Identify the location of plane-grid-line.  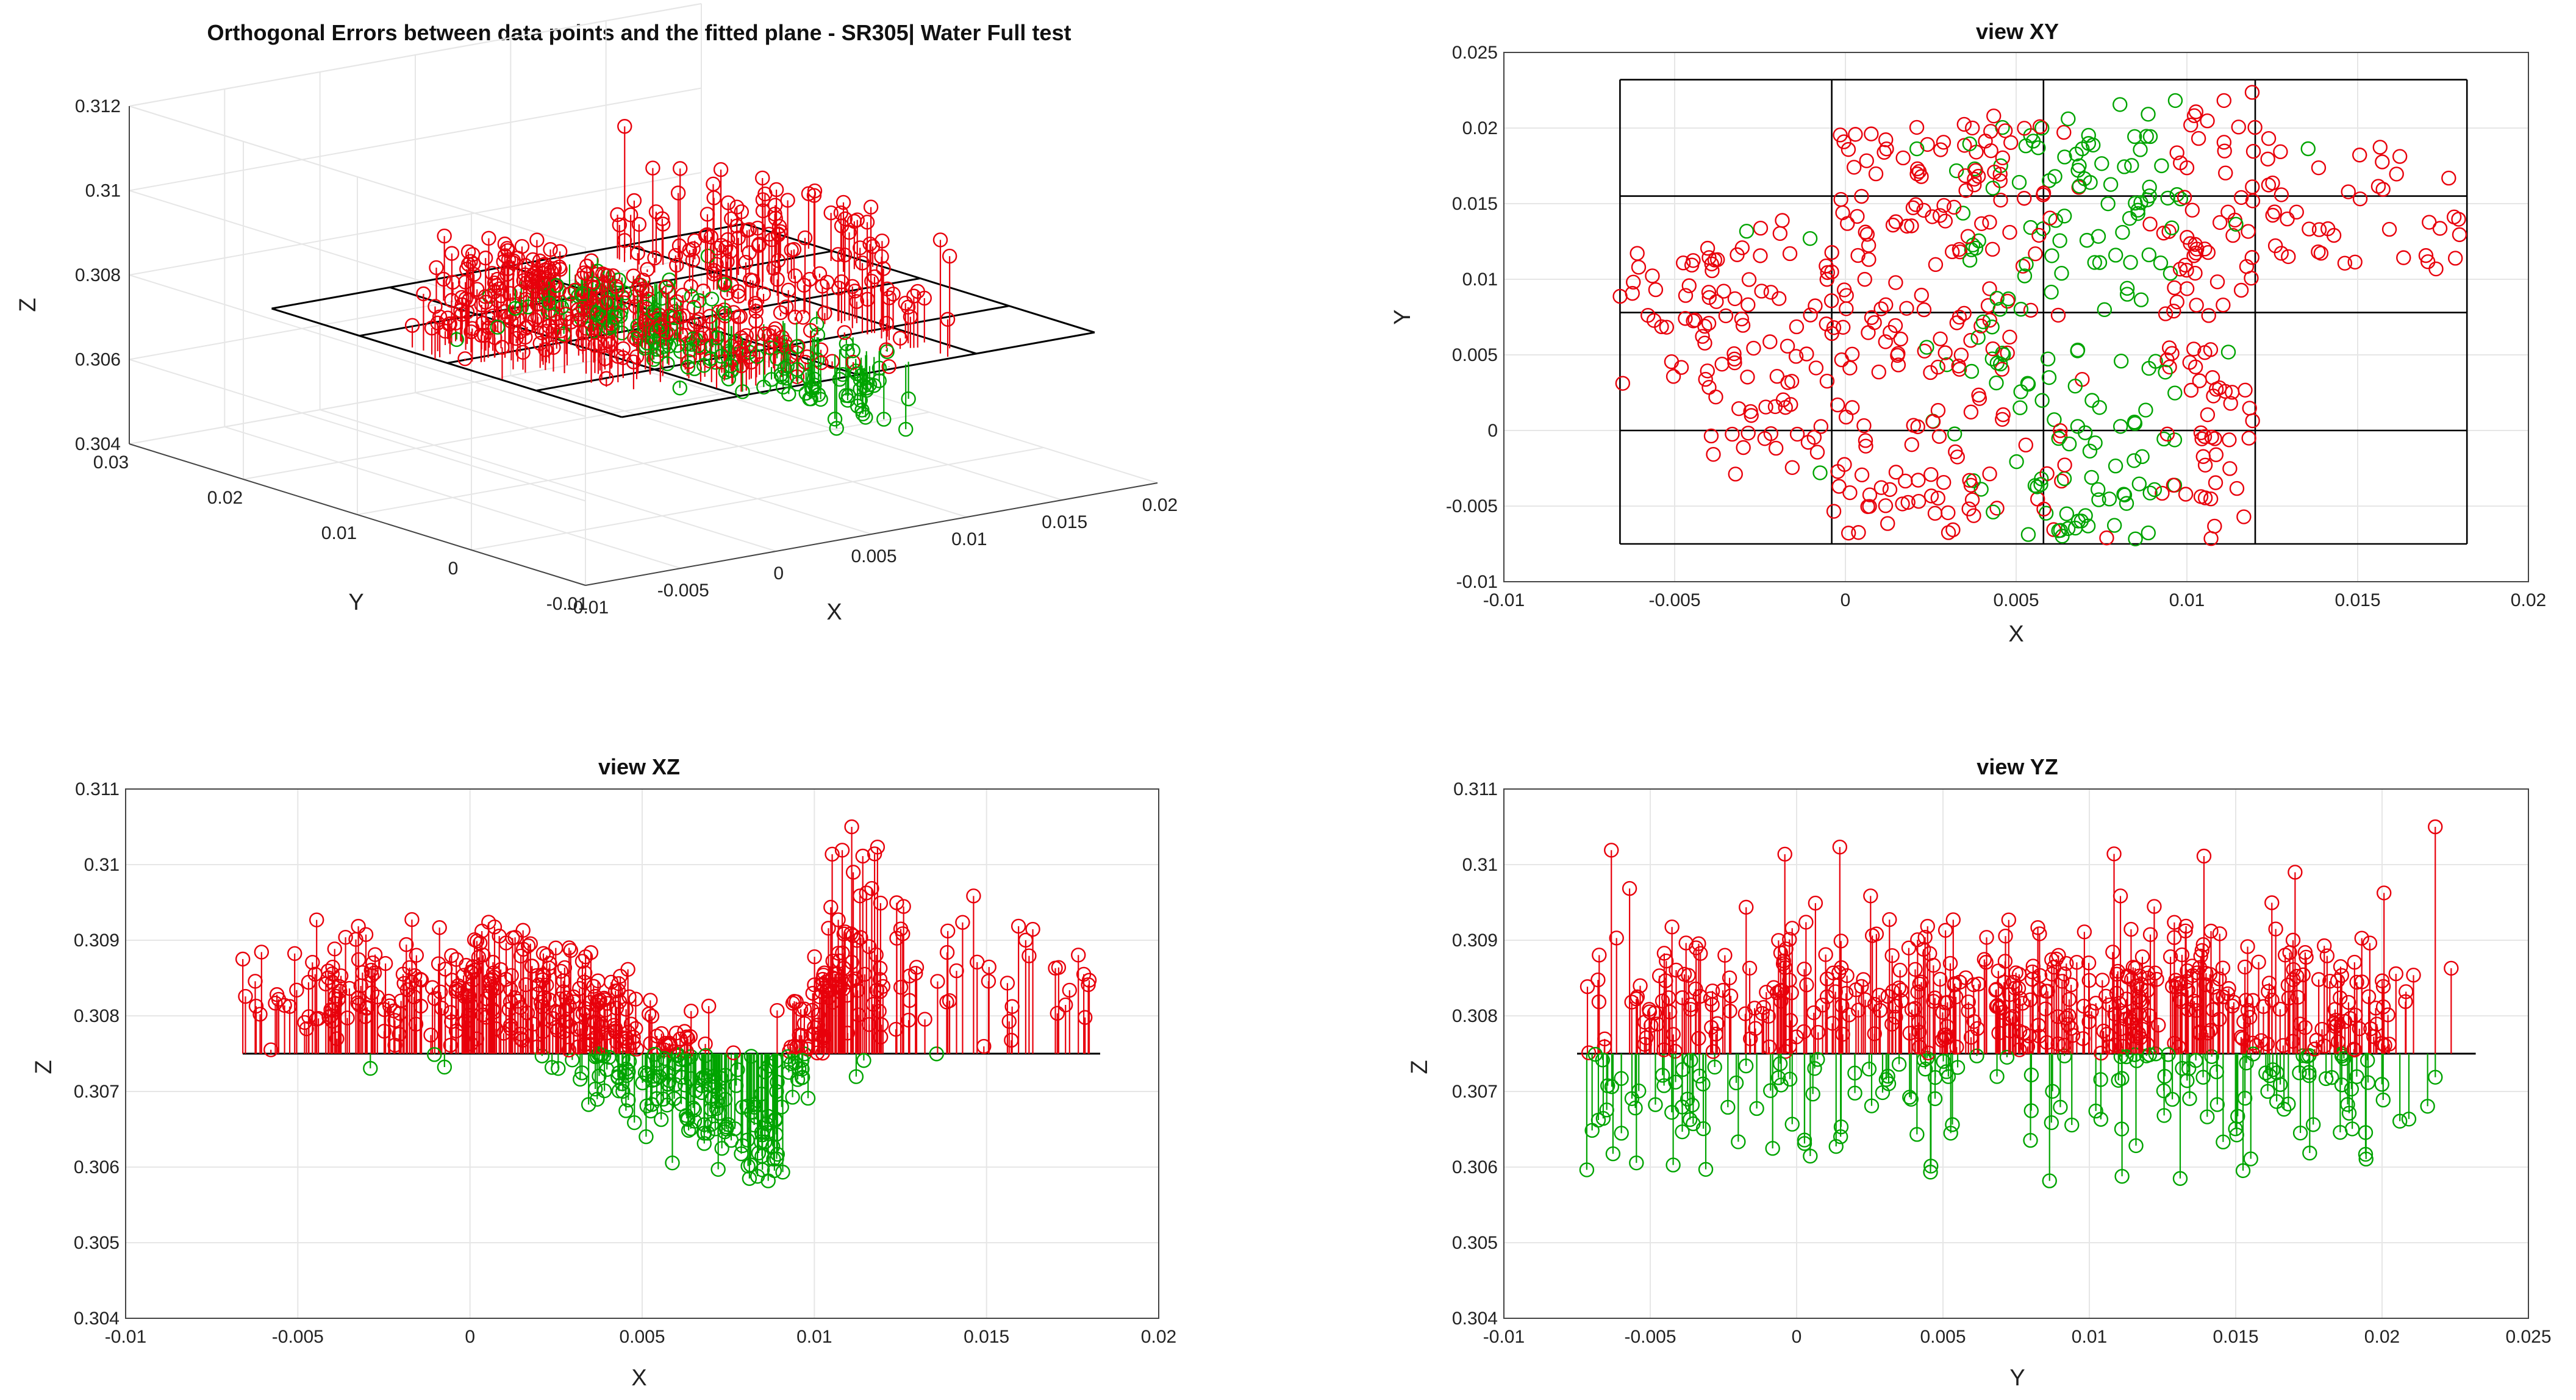
(447, 362).